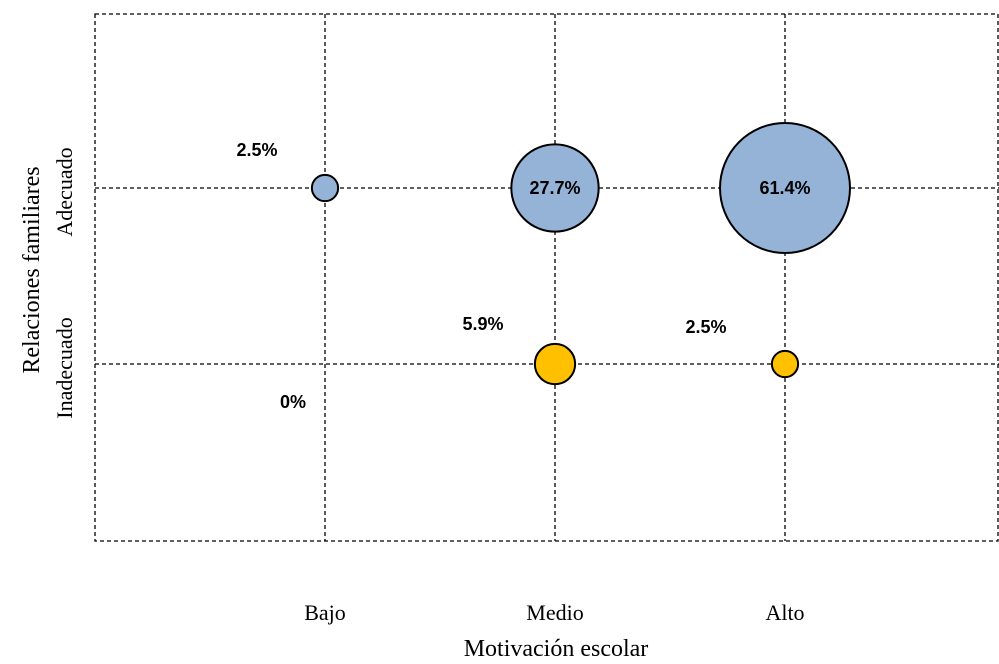 The image size is (999, 664). I want to click on data-label-inadecuado-medio: 5.9%, so click(482, 324).